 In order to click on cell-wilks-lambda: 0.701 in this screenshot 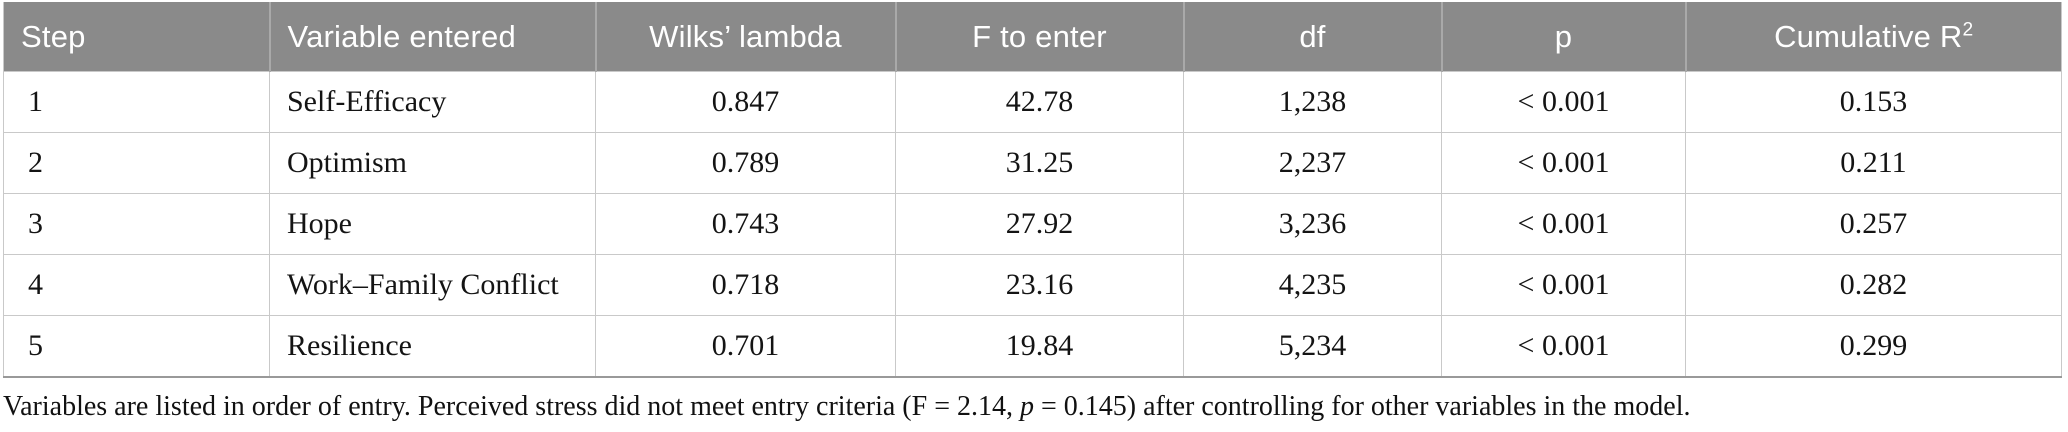, I will do `click(745, 346)`.